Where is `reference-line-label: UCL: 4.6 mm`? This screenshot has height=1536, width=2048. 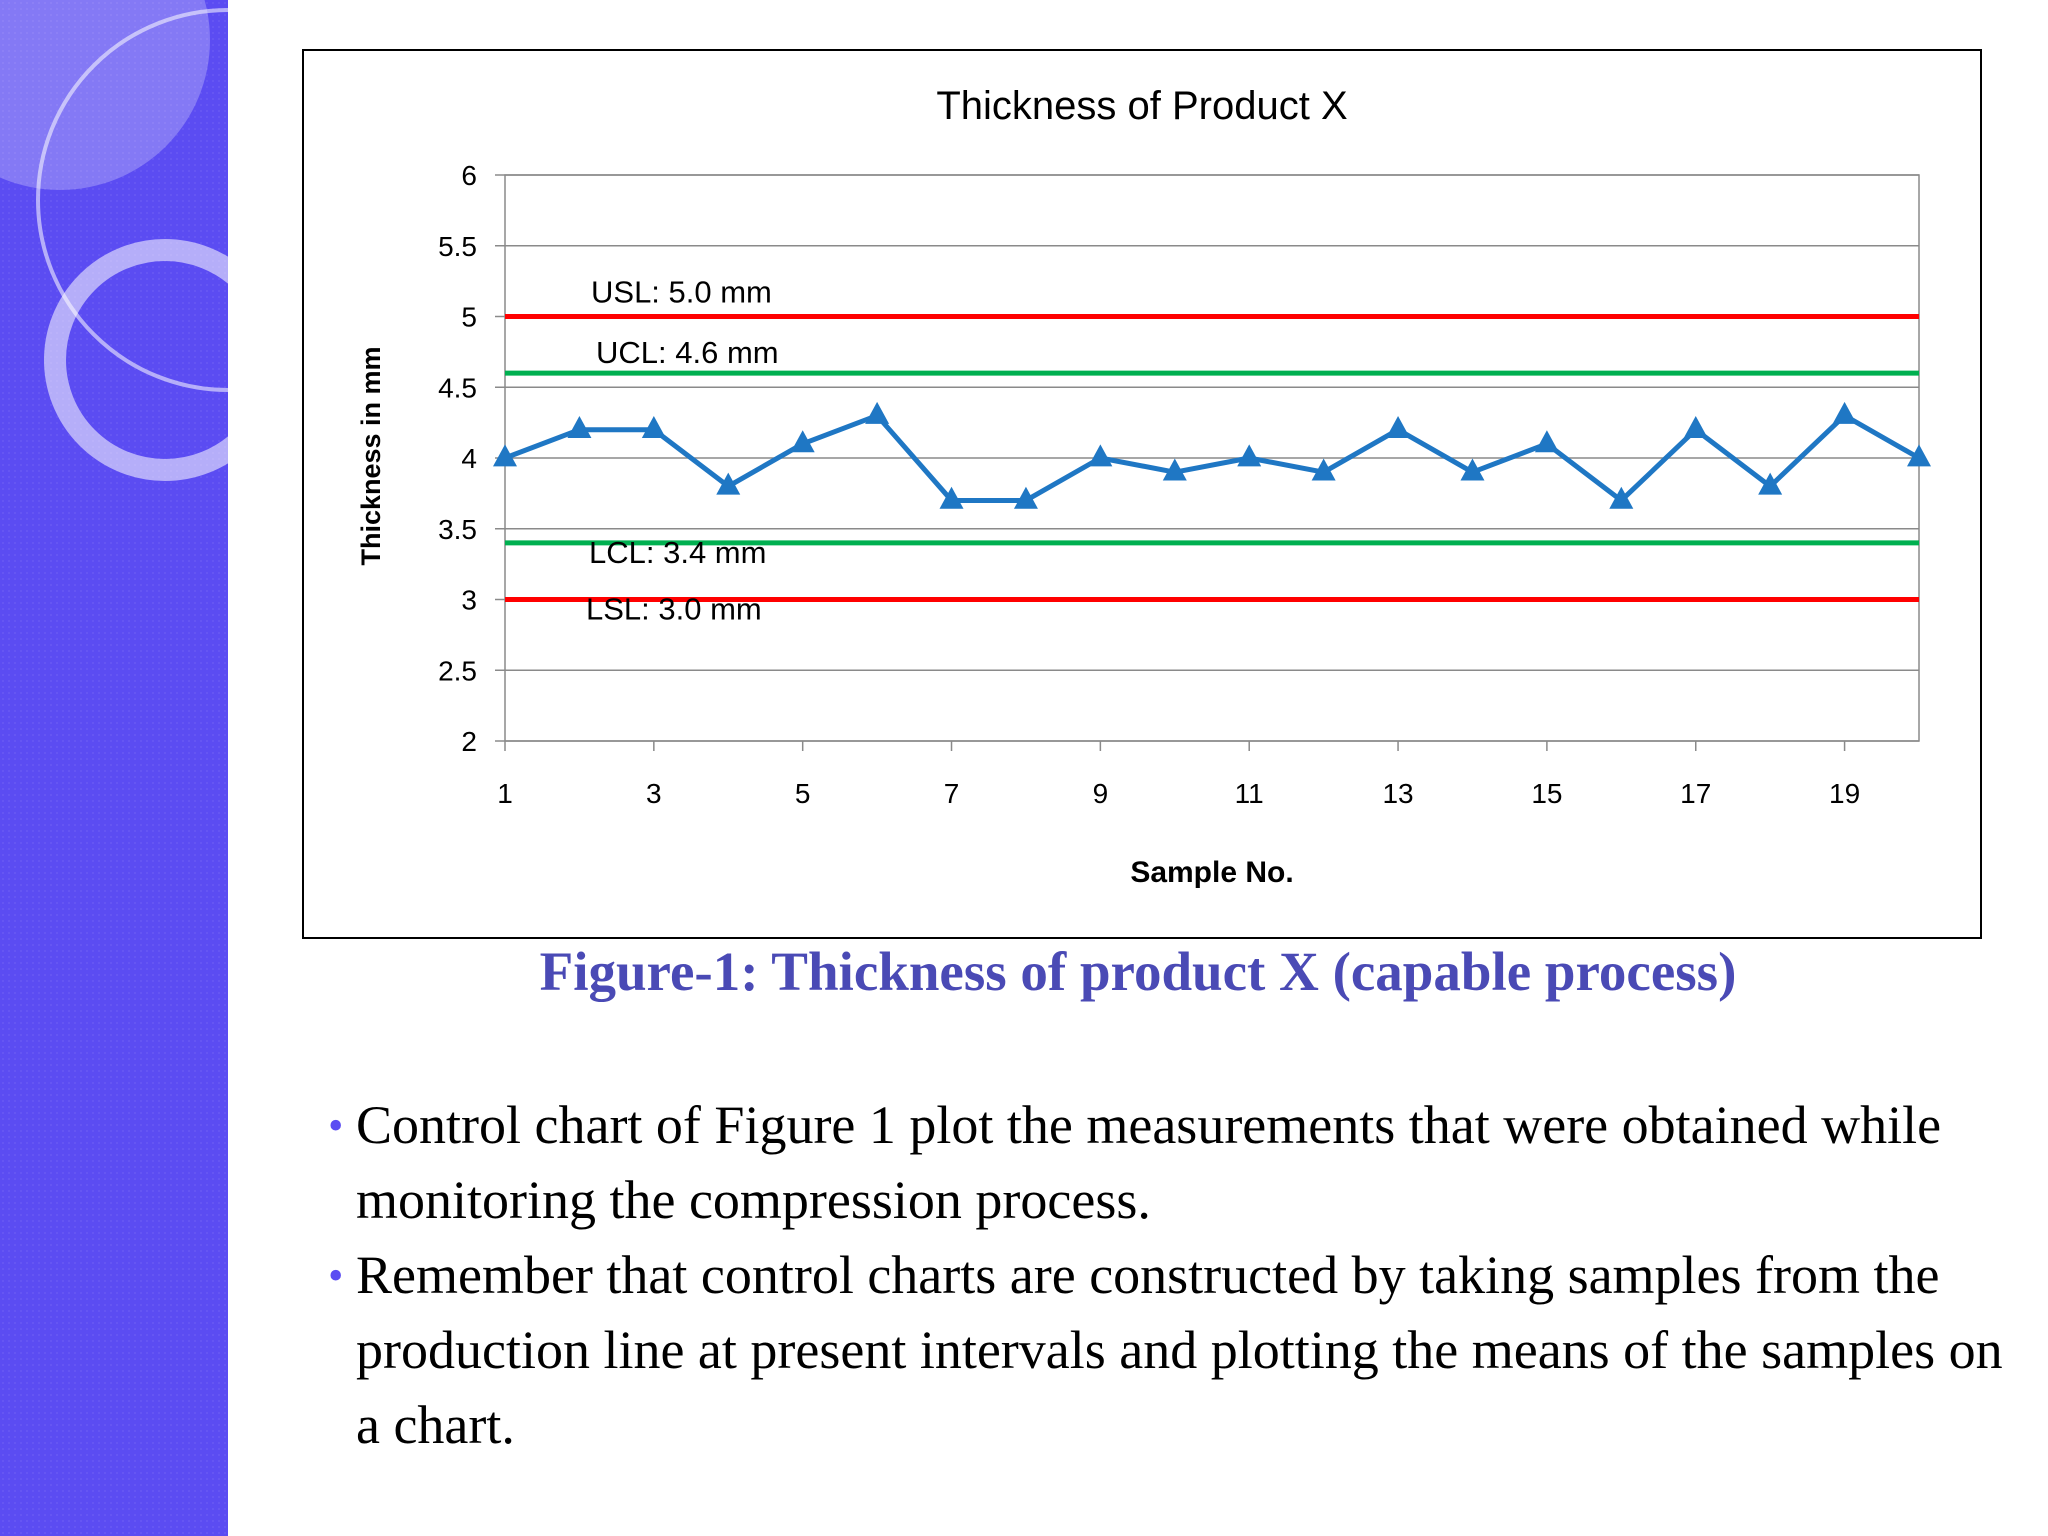
reference-line-label: UCL: 4.6 mm is located at coordinates (687, 352).